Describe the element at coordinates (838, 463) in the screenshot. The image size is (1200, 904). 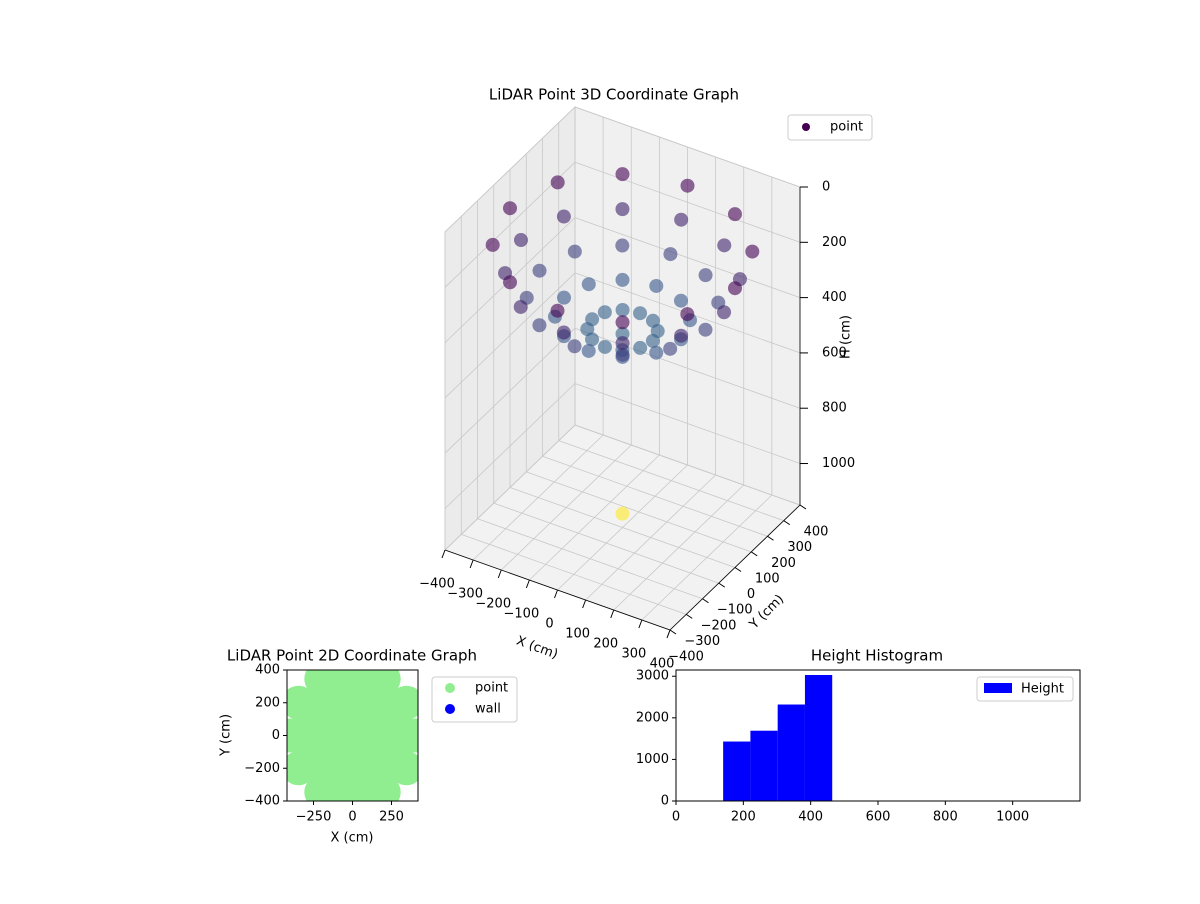
I see `z-tick-label: 1000` at that location.